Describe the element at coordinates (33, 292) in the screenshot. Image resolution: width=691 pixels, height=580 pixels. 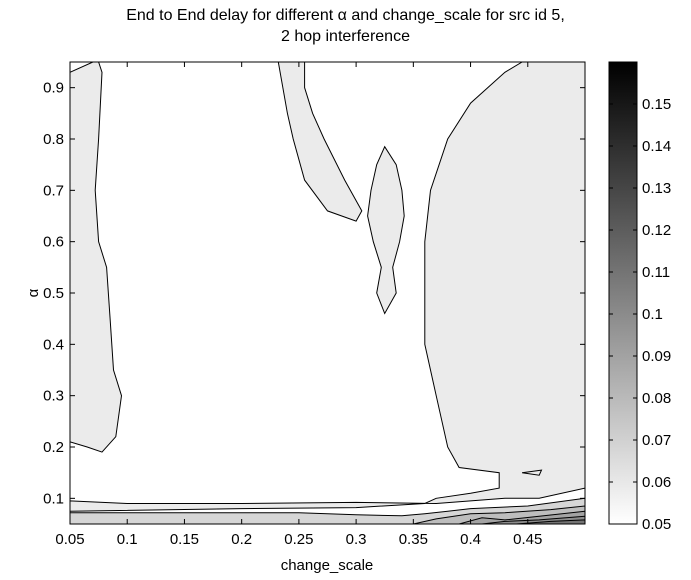
I see `y-axis-label: α` at that location.